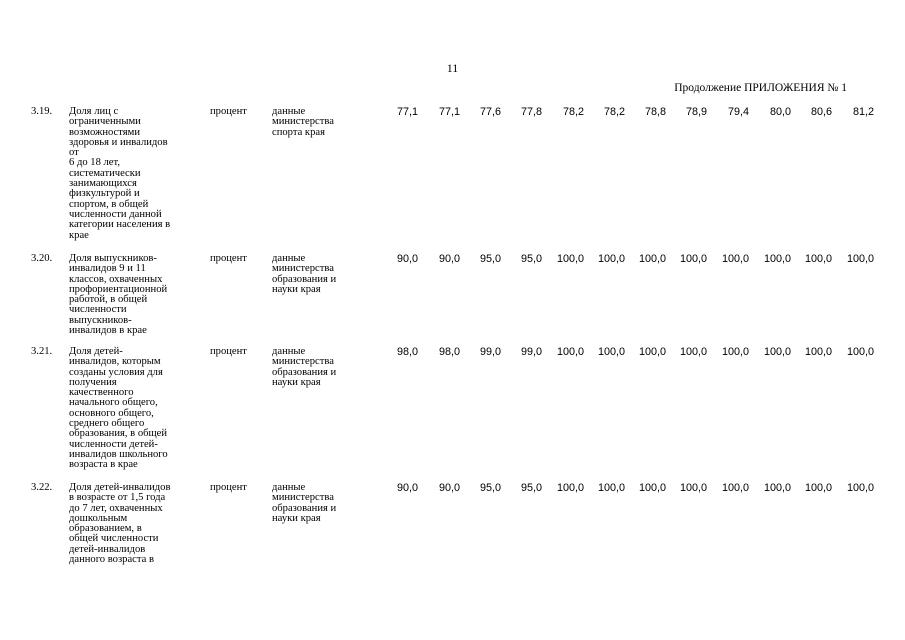 Image resolution: width=905 pixels, height=640 pixels. I want to click on data-source: данные министерства спорта края, so click(303, 122).